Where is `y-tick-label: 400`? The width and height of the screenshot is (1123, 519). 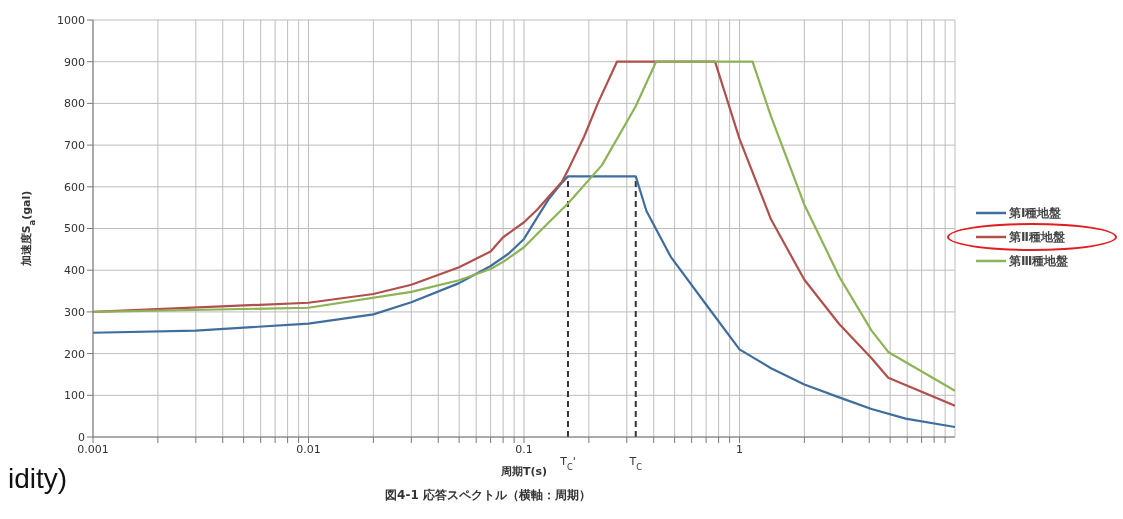 y-tick-label: 400 is located at coordinates (74, 271).